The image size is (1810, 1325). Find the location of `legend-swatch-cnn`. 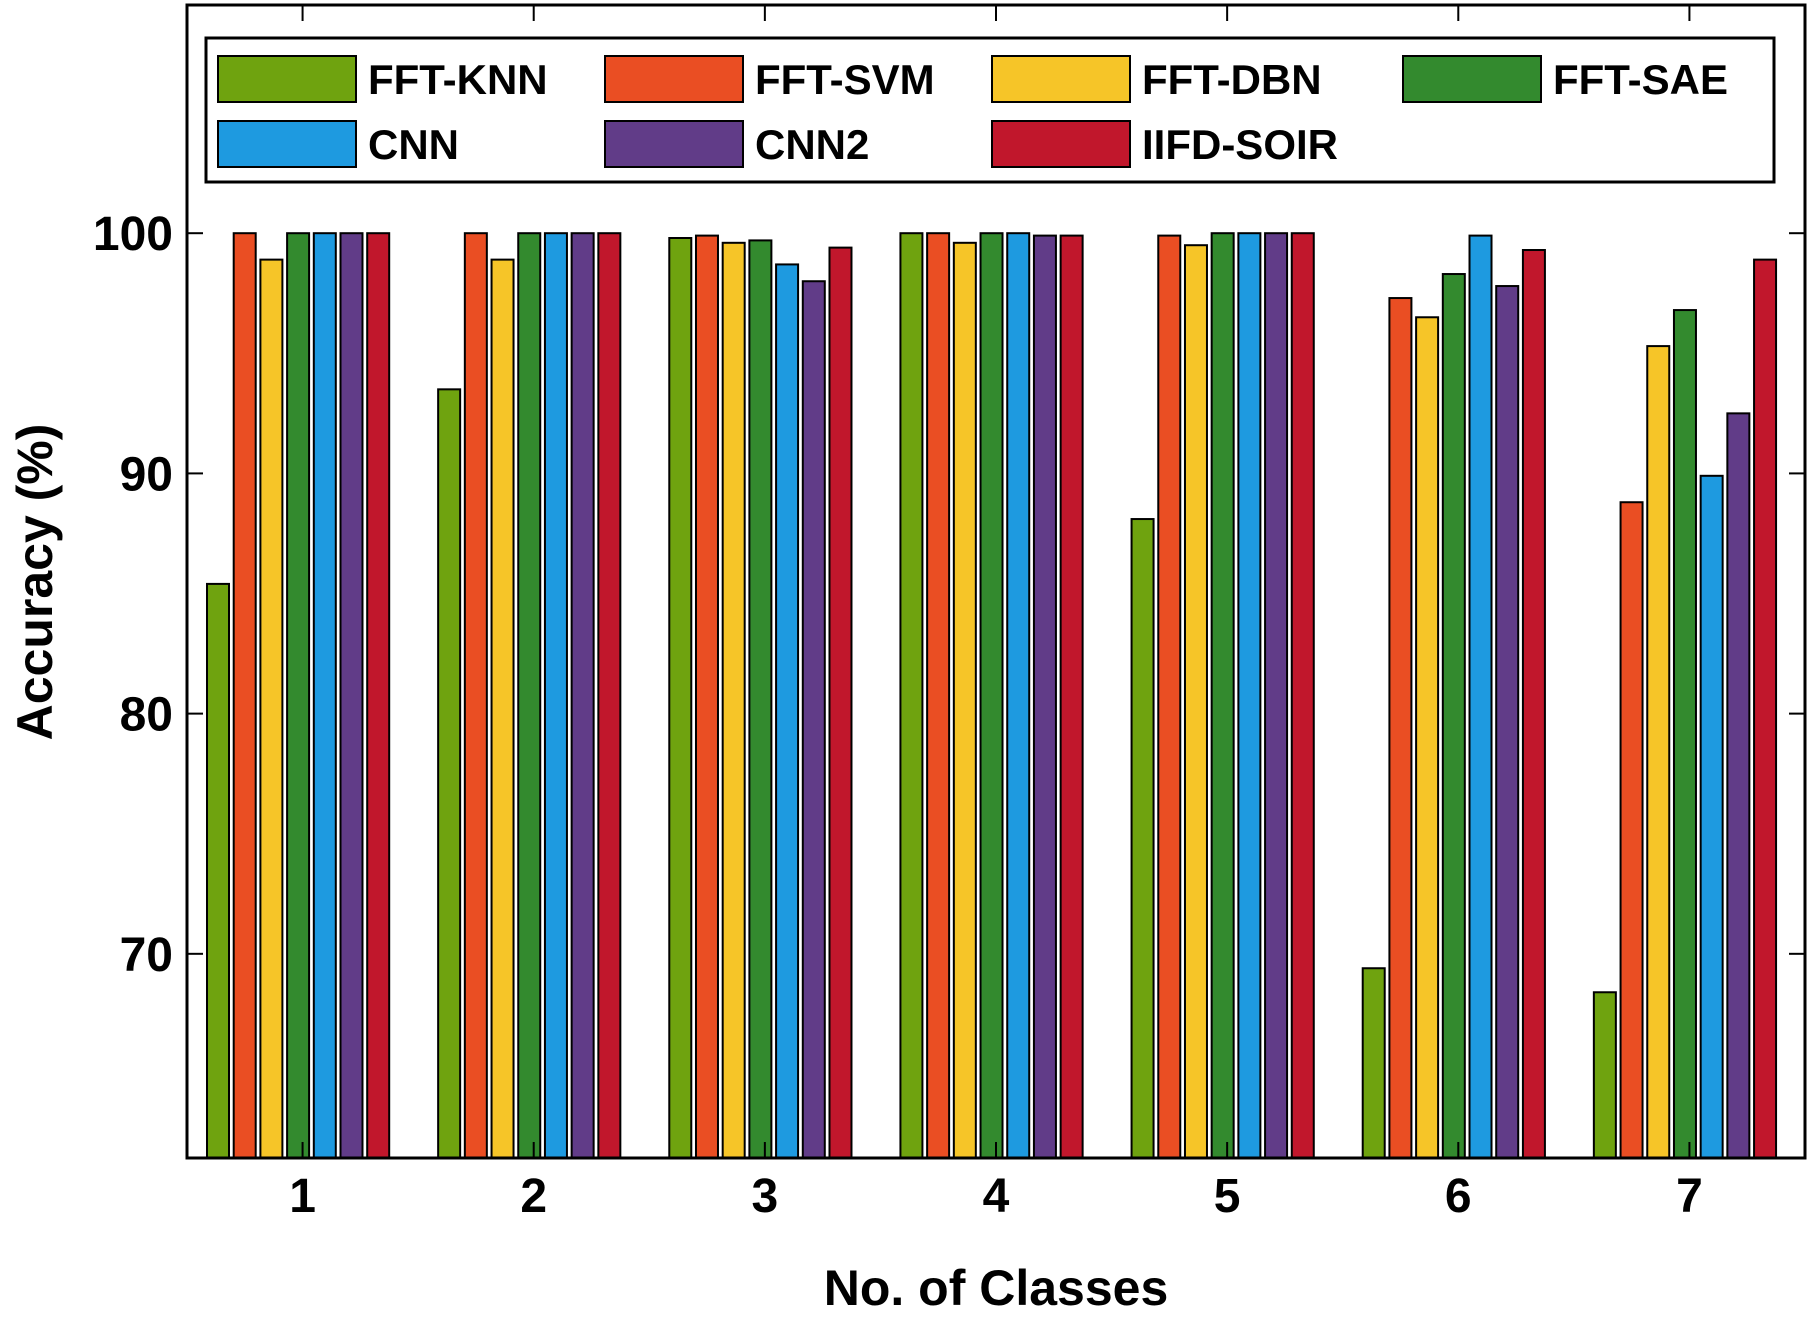

legend-swatch-cnn is located at coordinates (287, 144).